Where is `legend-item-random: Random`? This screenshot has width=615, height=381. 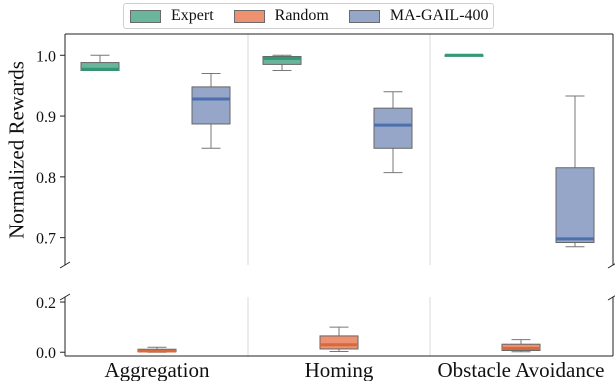
legend-item-random: Random is located at coordinates (281, 16).